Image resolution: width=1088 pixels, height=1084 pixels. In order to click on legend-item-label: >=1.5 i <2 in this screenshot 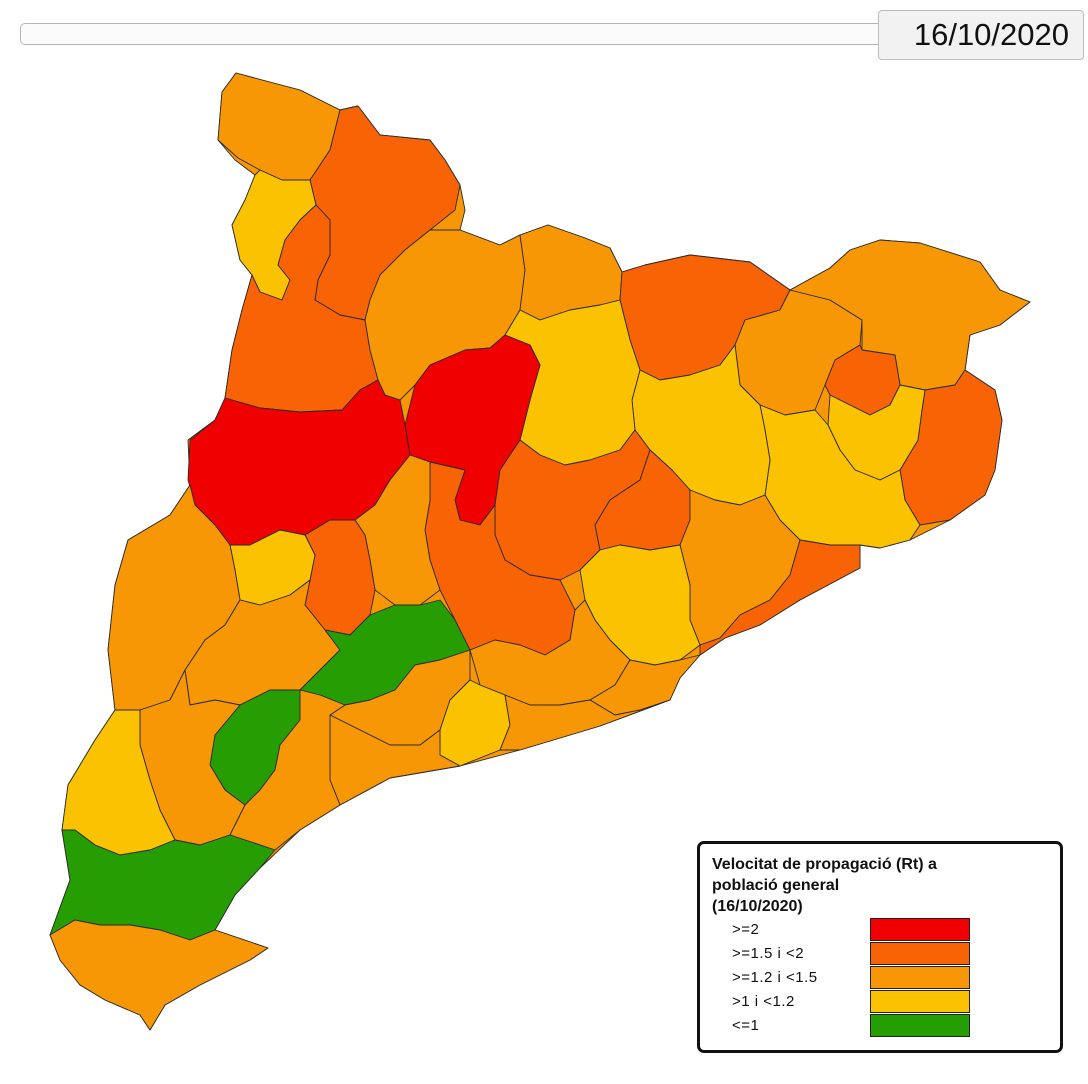, I will do `click(768, 953)`.